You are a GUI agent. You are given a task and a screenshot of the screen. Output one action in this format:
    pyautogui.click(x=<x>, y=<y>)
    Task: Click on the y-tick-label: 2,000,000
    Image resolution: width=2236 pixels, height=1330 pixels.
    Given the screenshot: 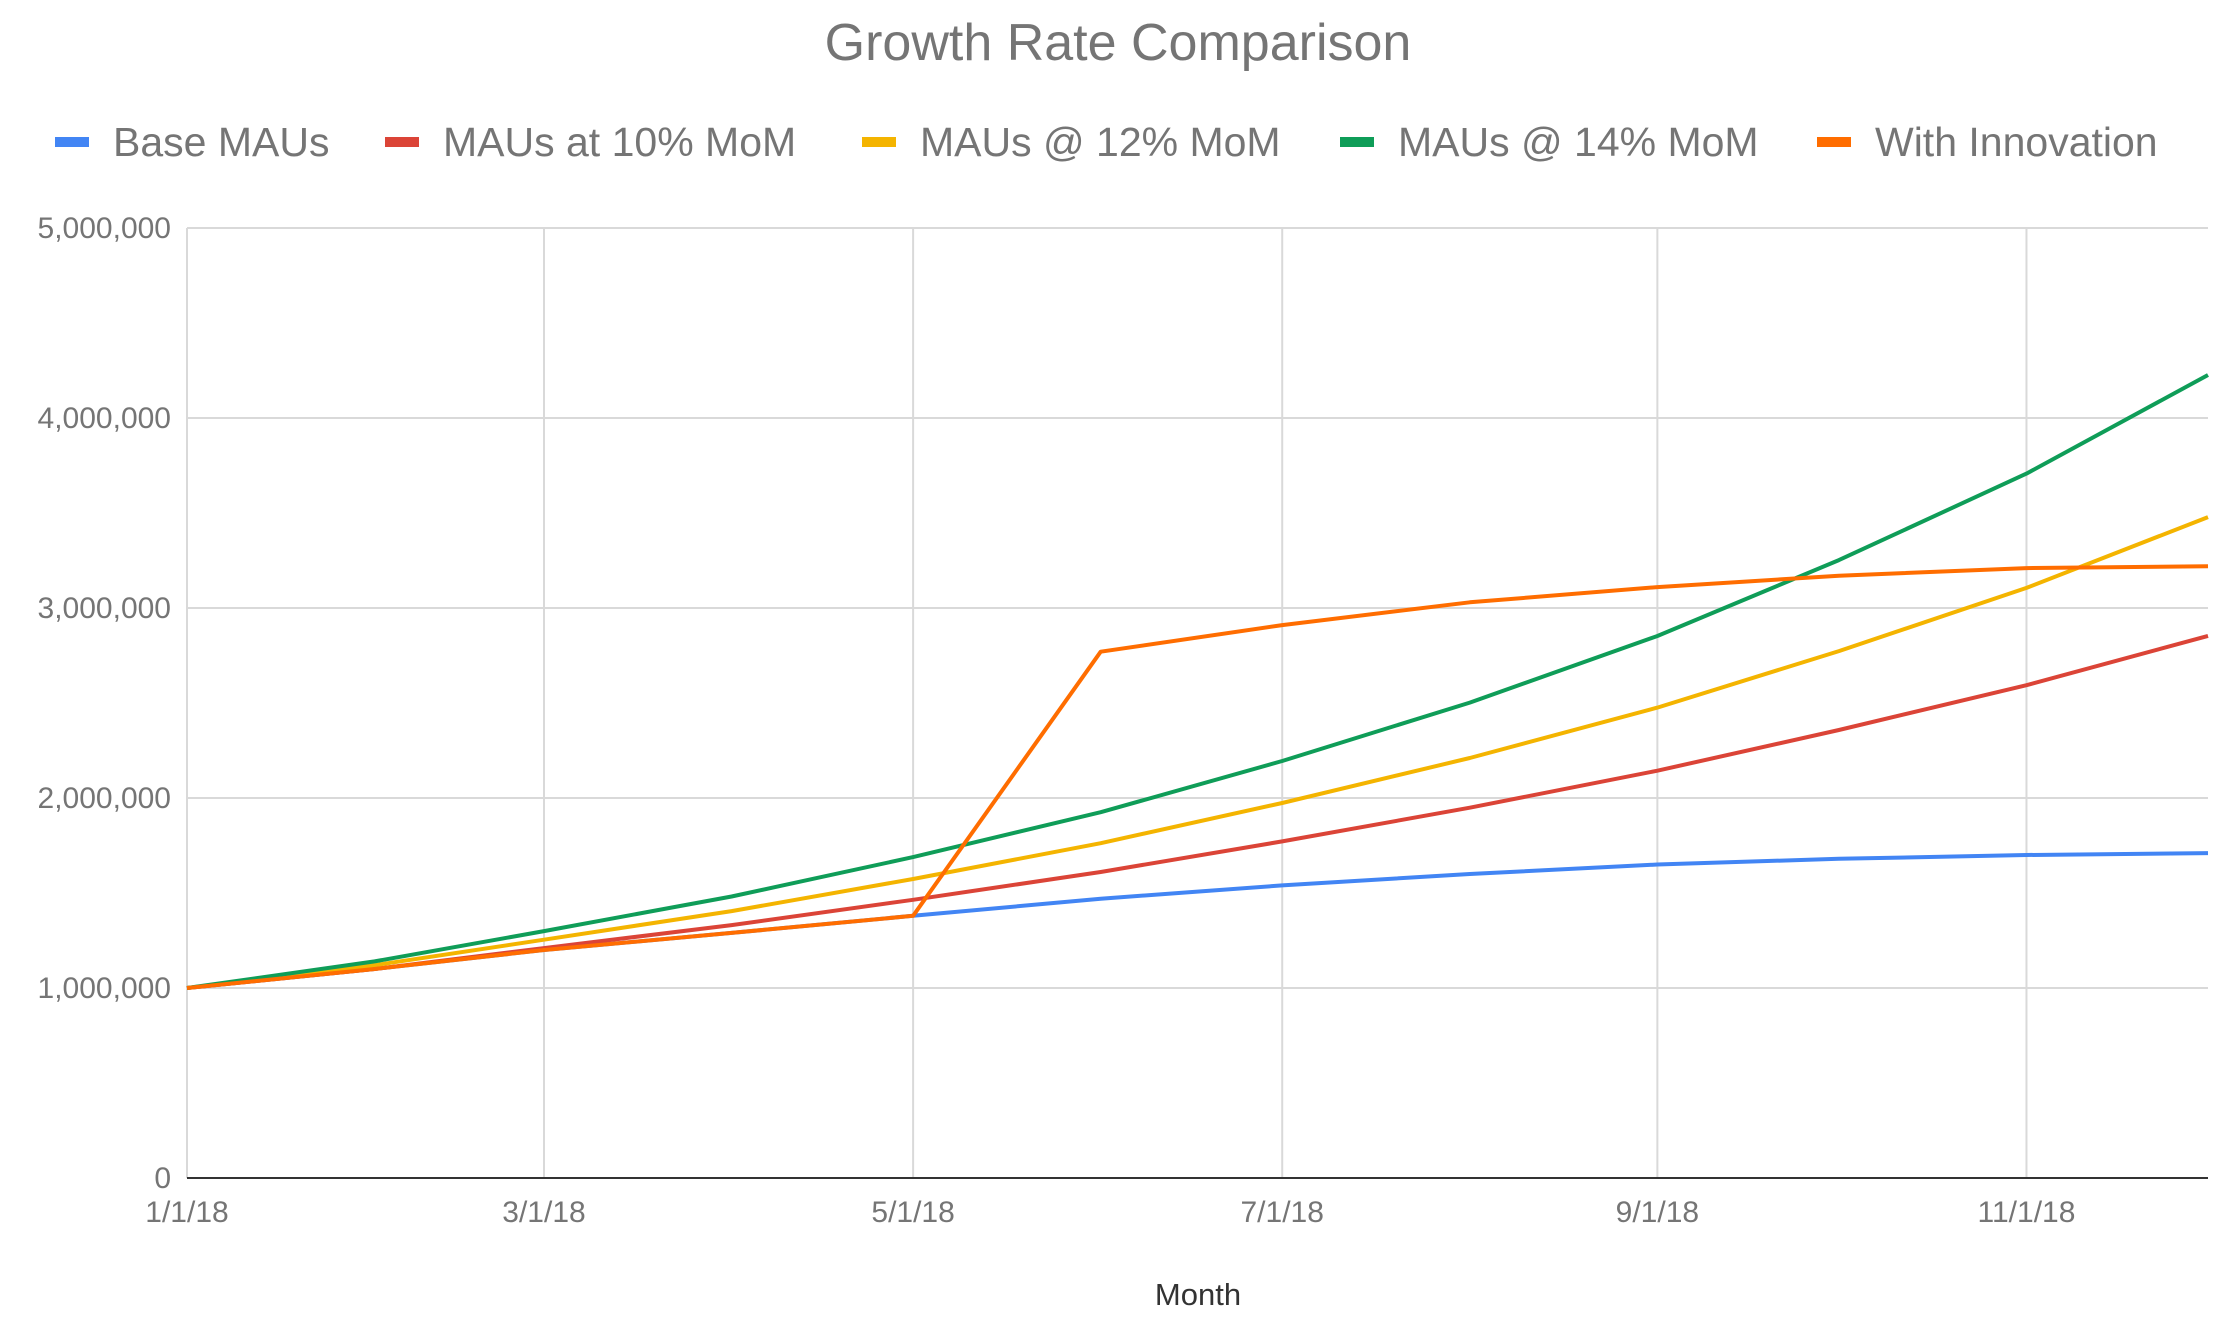 What is the action you would take?
    pyautogui.click(x=104, y=798)
    